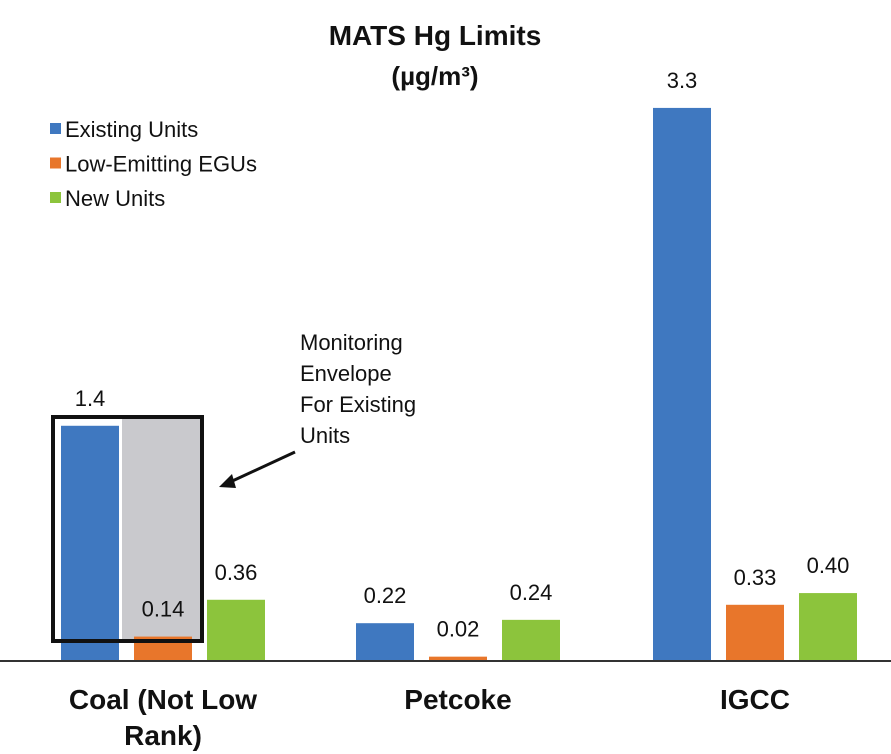 The height and width of the screenshot is (754, 891). What do you see at coordinates (458, 629) in the screenshot?
I see `value-label: 0.02` at bounding box center [458, 629].